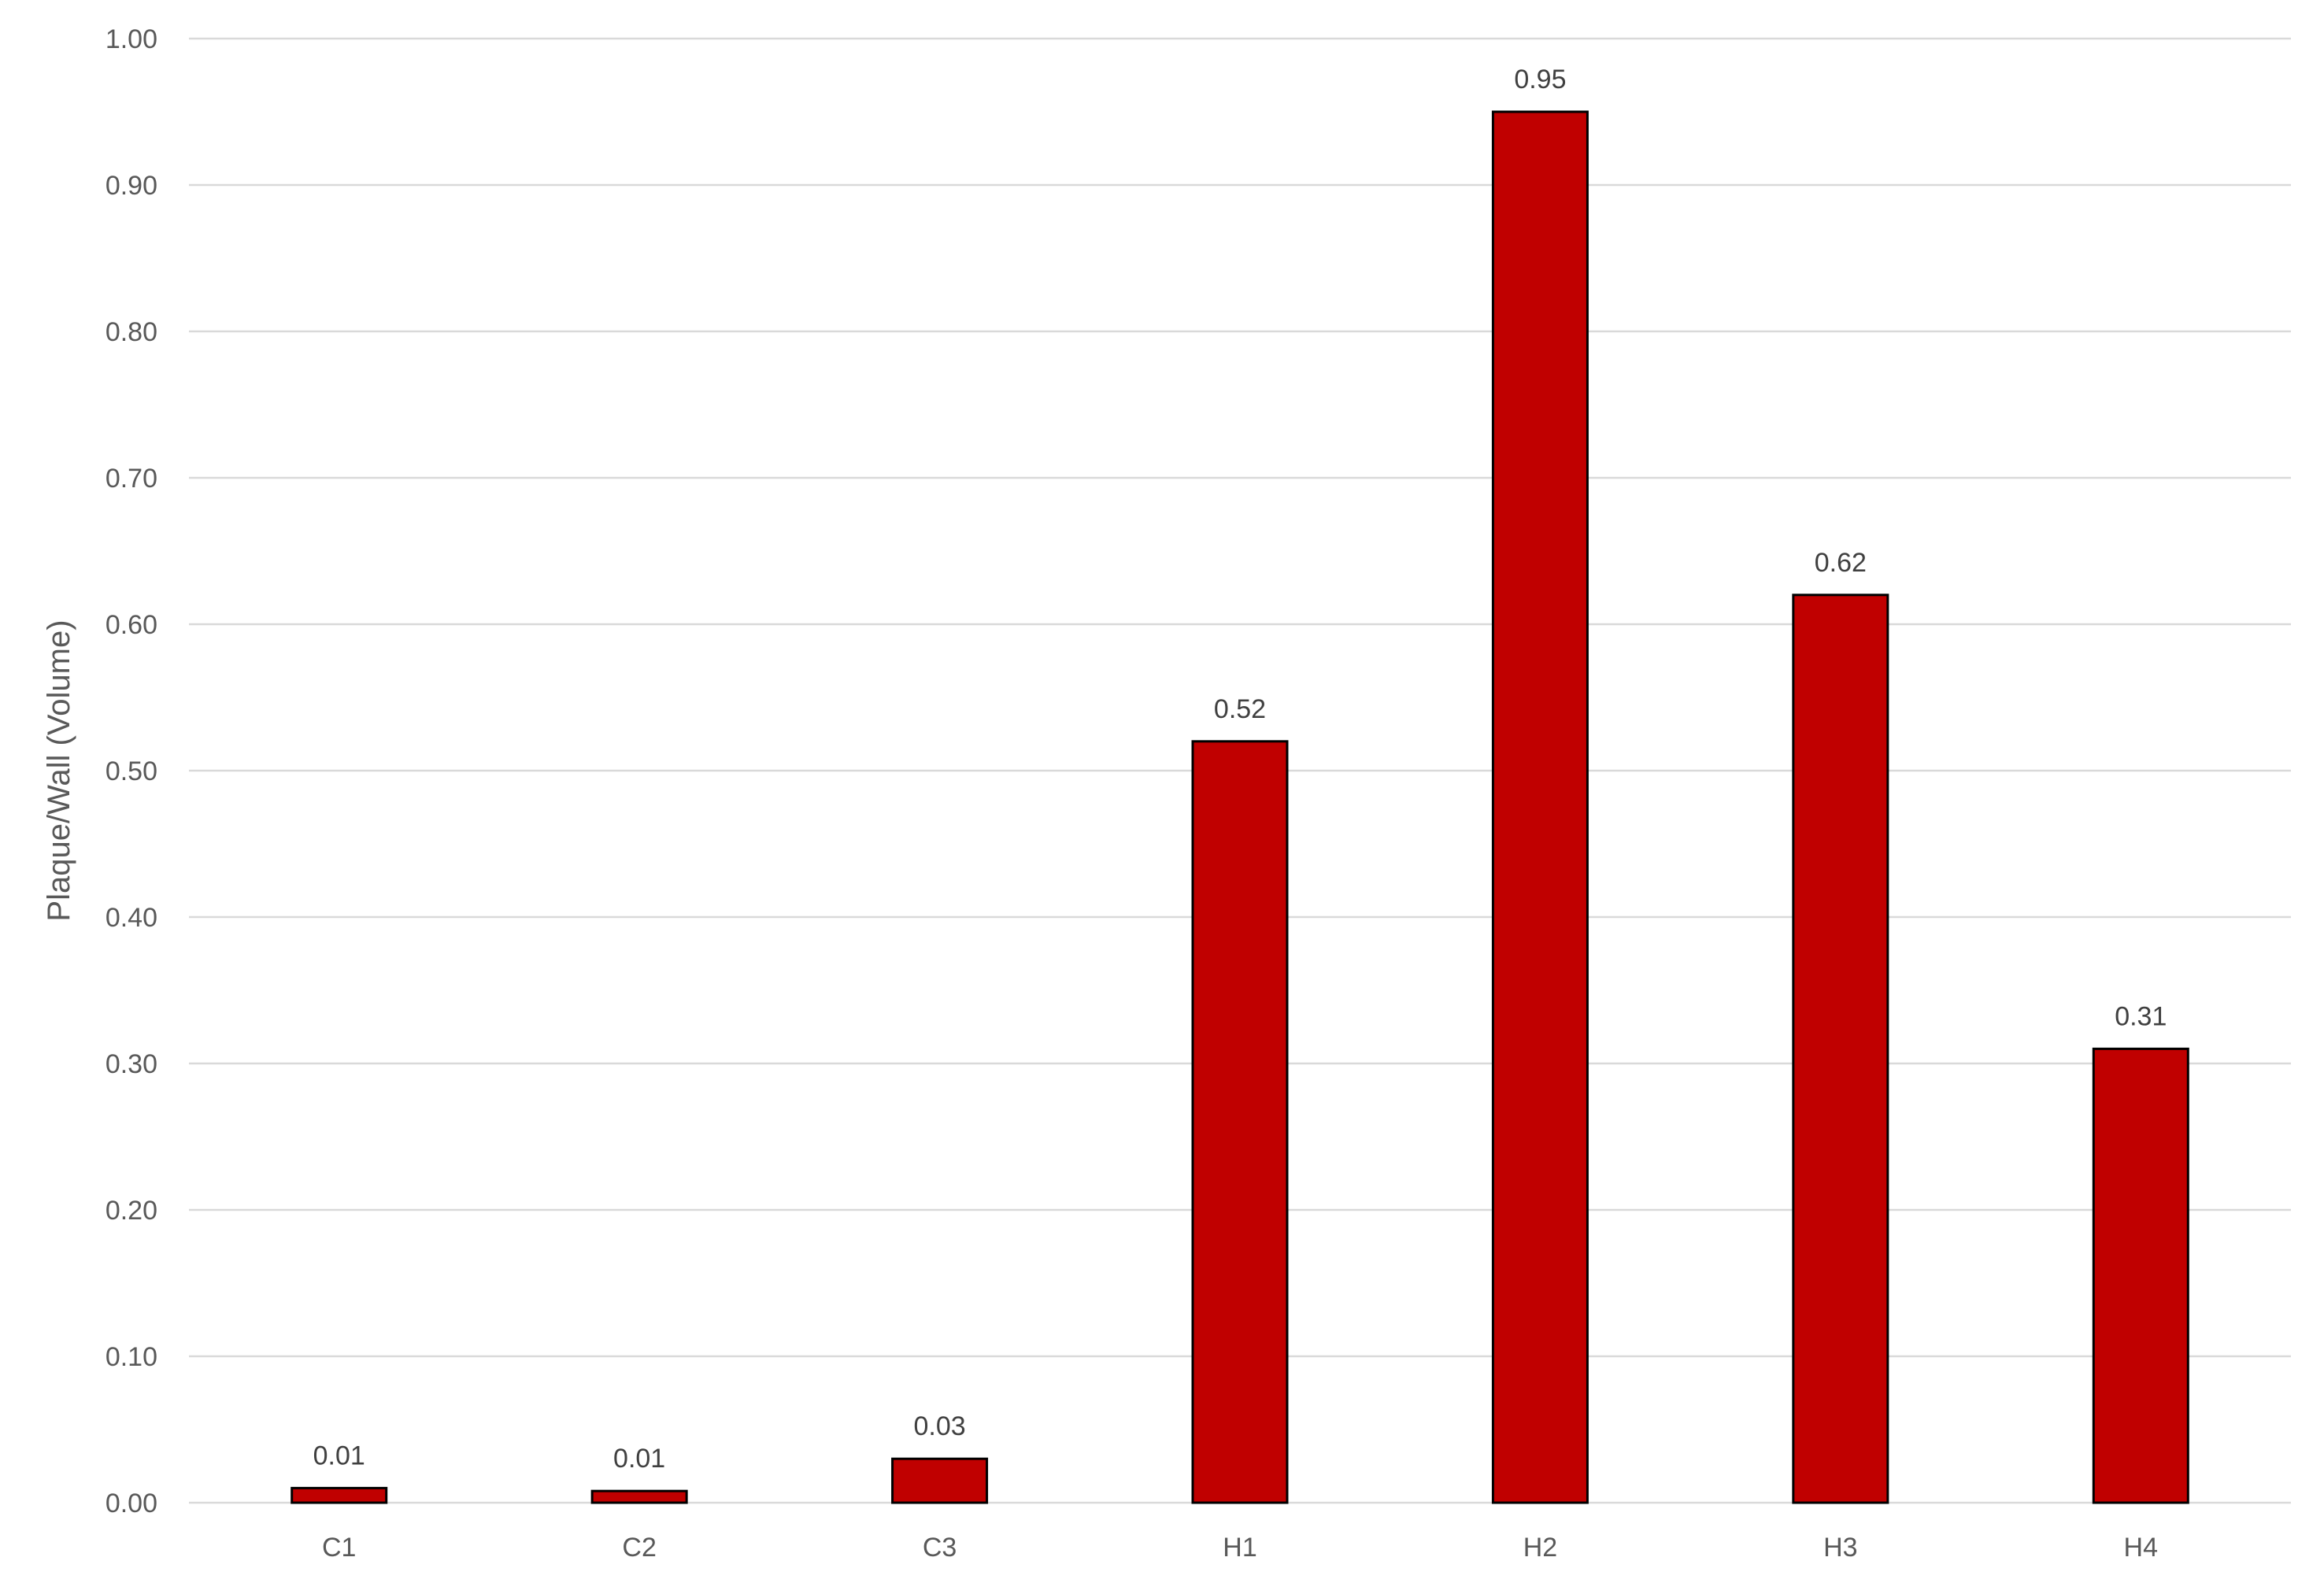 The image size is (2324, 1583). I want to click on data-label-c2: 0.01, so click(639, 1459).